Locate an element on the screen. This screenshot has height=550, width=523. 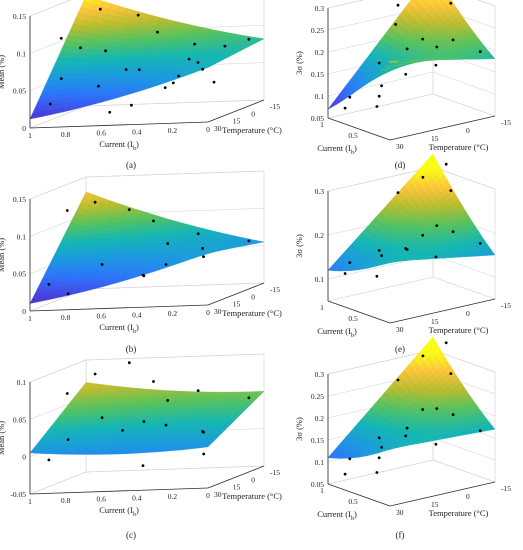
temperature-tick-label: 0 is located at coordinates (468, 130).